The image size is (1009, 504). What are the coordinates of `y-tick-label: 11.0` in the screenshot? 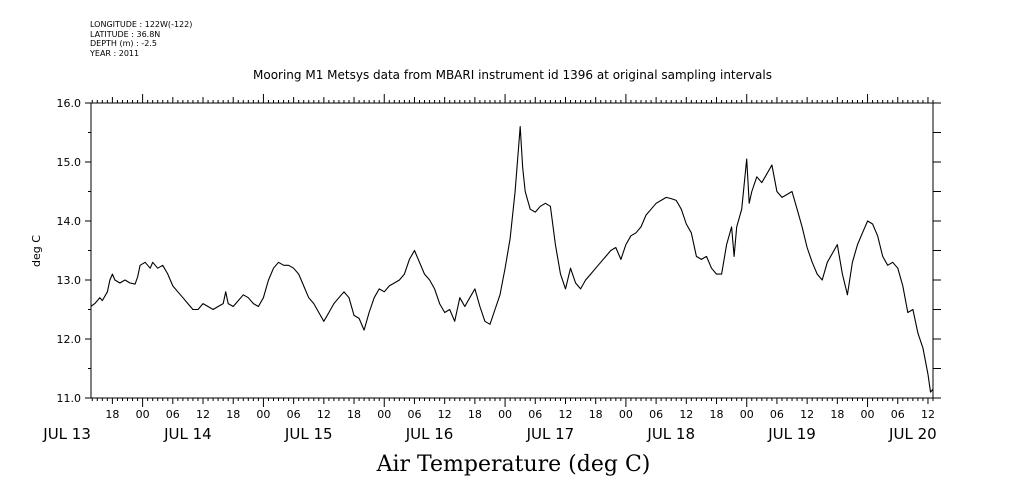 It's located at (69, 398).